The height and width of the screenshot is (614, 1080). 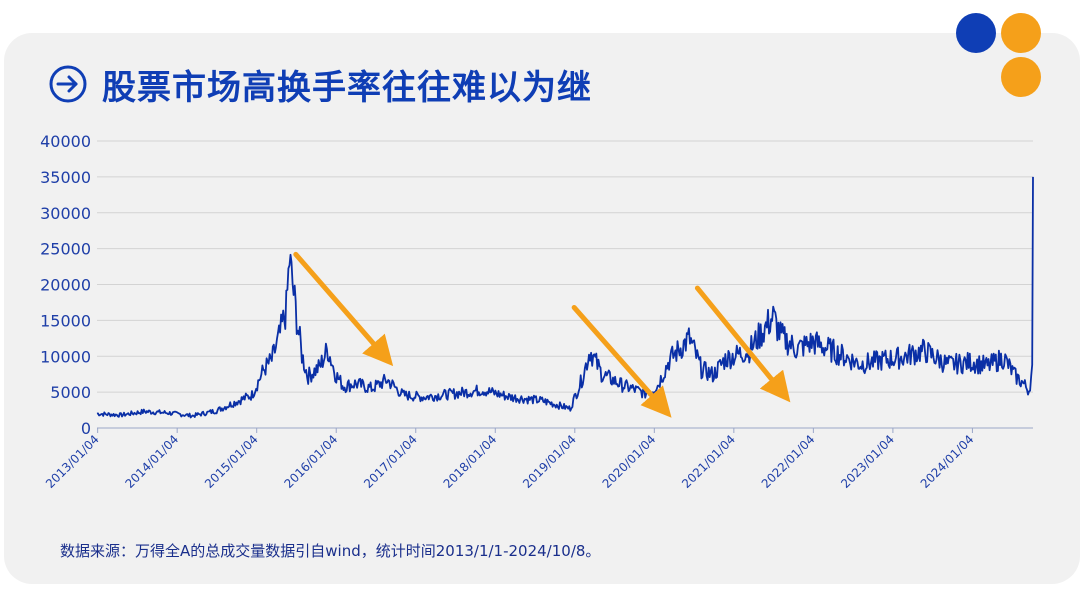 What do you see at coordinates (65, 320) in the screenshot?
I see `y-tick-label: 15000` at bounding box center [65, 320].